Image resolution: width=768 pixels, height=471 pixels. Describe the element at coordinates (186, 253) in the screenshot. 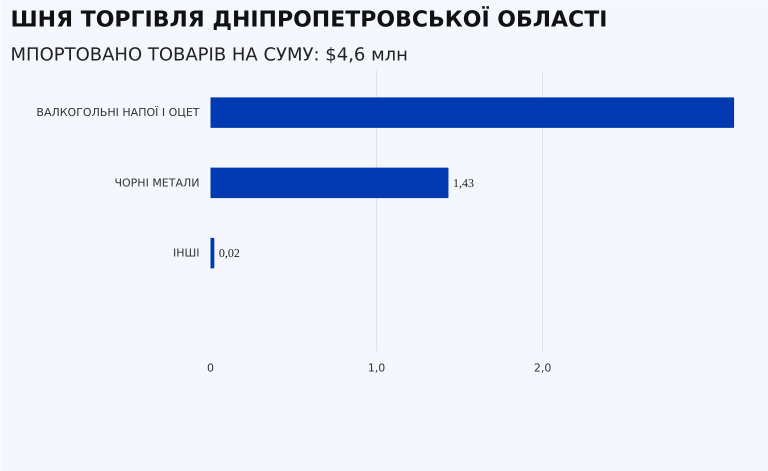

I see `y-tick-label: ІНШІ` at that location.